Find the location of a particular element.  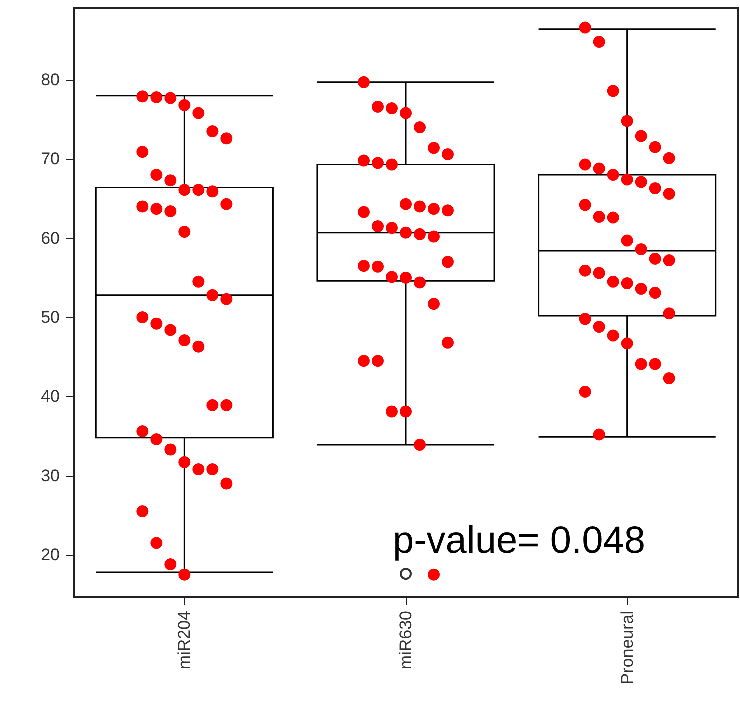

y-tick-label: 50 is located at coordinates (50, 318).